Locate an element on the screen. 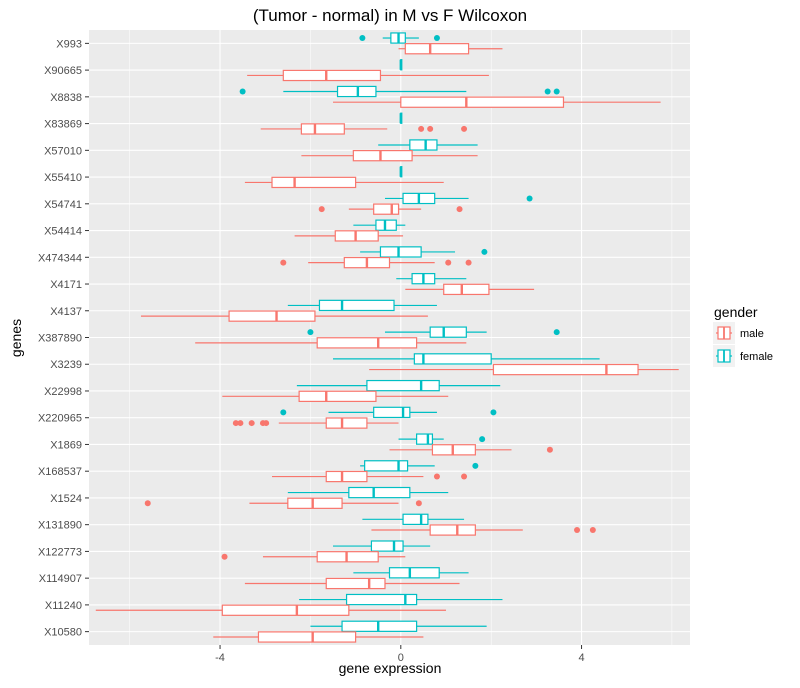 The width and height of the screenshot is (800, 688). y-tick-label: X993 is located at coordinates (69, 44).